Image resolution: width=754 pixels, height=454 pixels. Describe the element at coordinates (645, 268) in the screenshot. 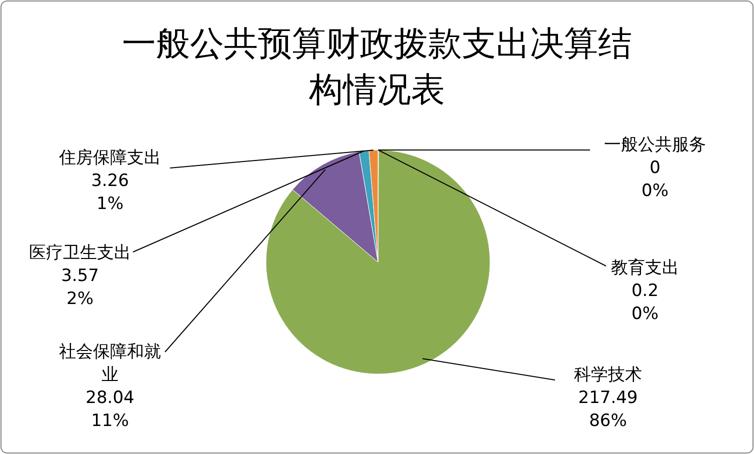

I see `slice-label: 教育支出` at that location.